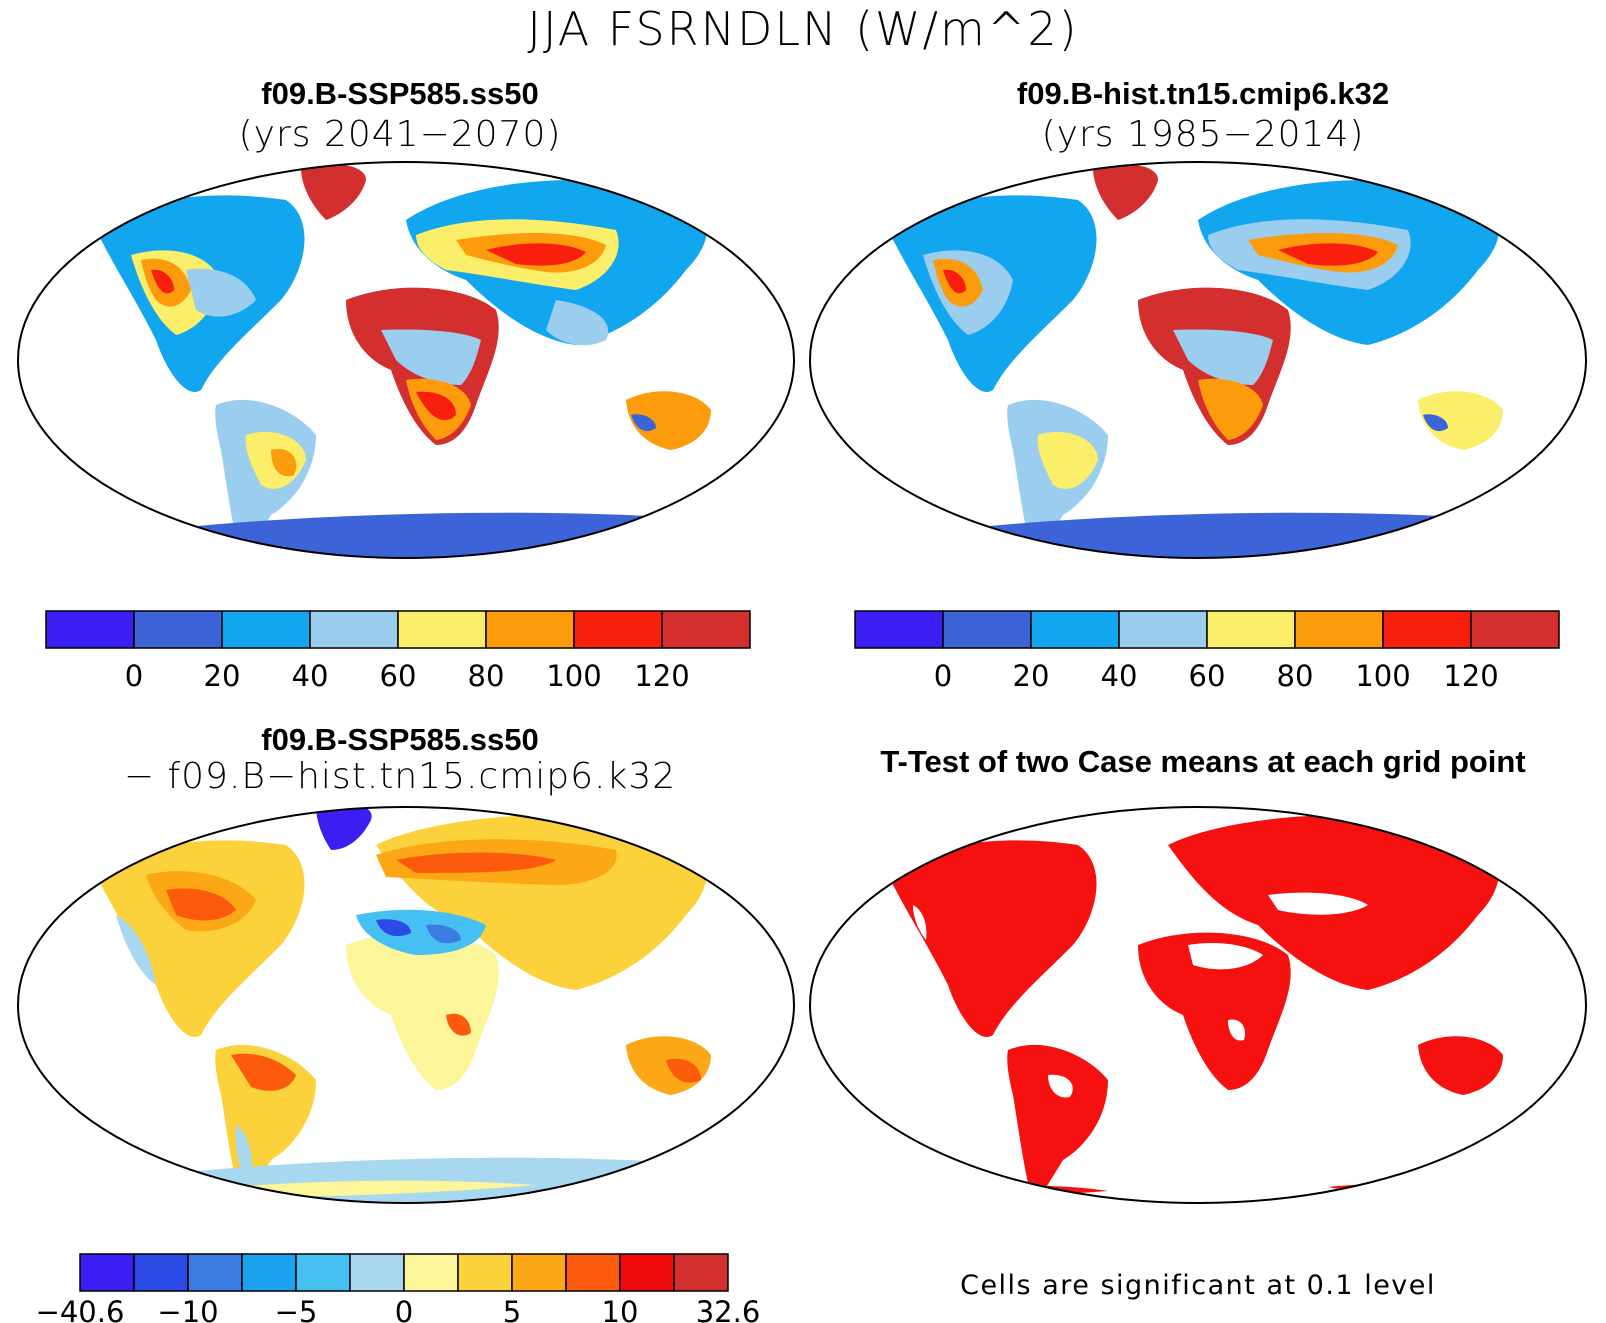 Image resolution: width=1606 pixels, height=1323 pixels. What do you see at coordinates (400, 134) in the screenshot?
I see `panel-subtitle-case1: (yrs 2041−2070)` at bounding box center [400, 134].